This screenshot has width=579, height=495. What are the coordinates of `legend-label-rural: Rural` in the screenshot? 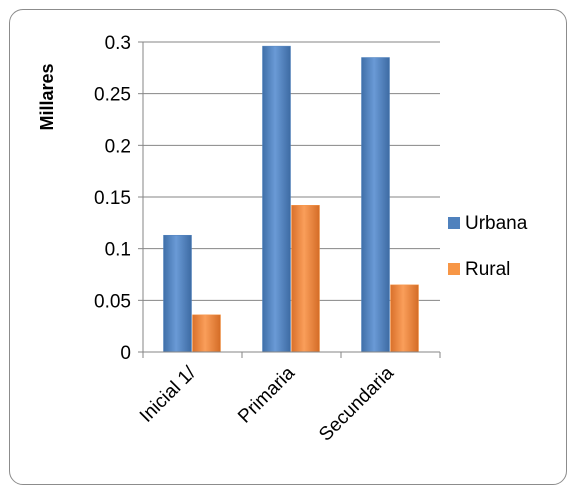 It's located at (487, 269).